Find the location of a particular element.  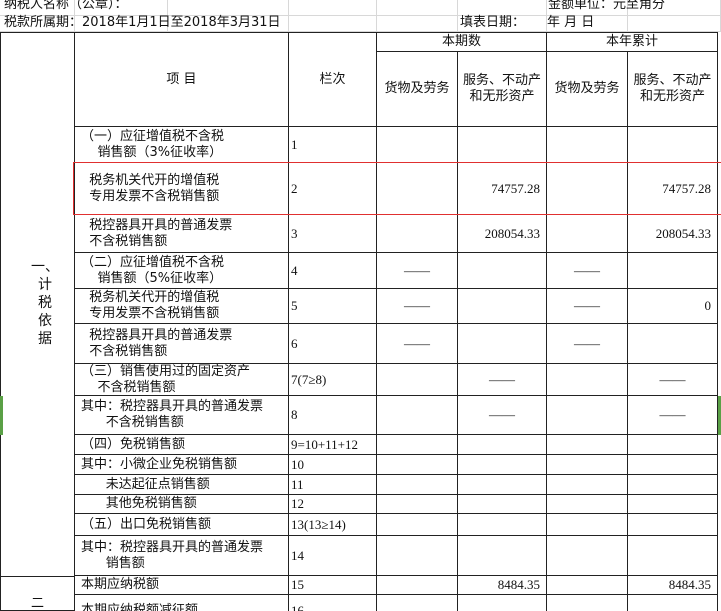

row-2-cg-cell is located at coordinates (417, 189).